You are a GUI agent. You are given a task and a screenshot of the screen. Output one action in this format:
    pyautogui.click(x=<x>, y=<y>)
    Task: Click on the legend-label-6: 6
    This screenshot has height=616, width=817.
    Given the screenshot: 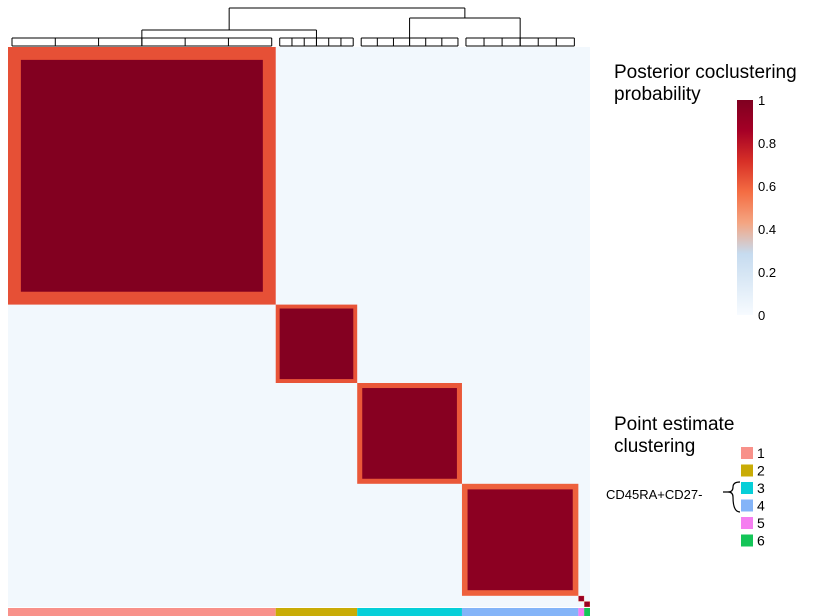 What is the action you would take?
    pyautogui.click(x=761, y=541)
    